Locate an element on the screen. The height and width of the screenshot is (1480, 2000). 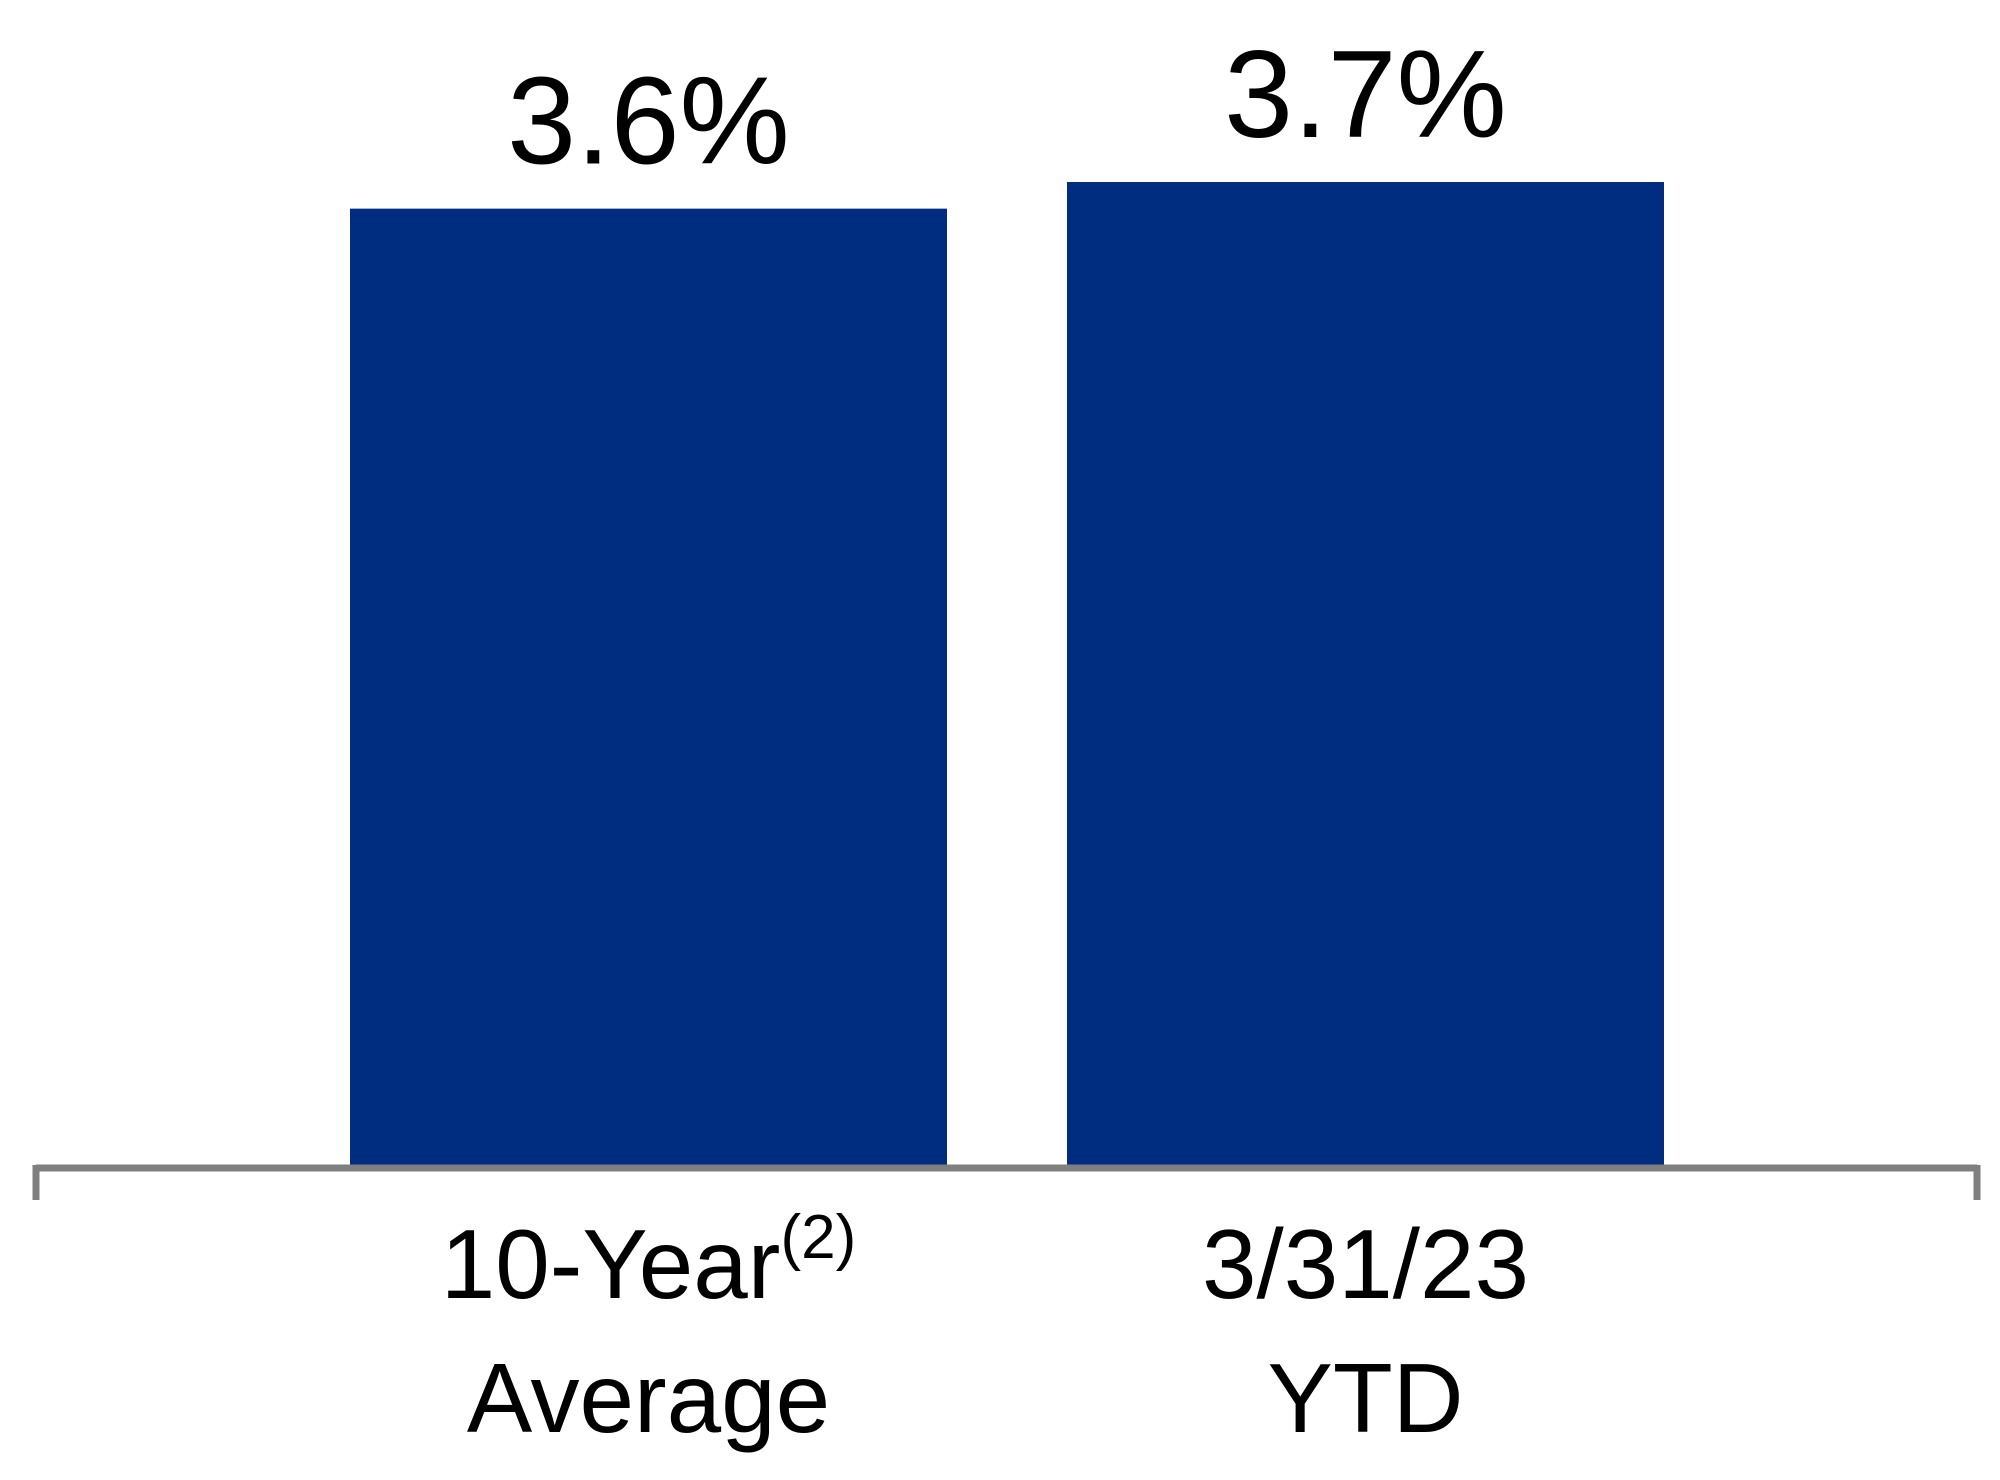
category-text: YTD is located at coordinates (1366, 1398).